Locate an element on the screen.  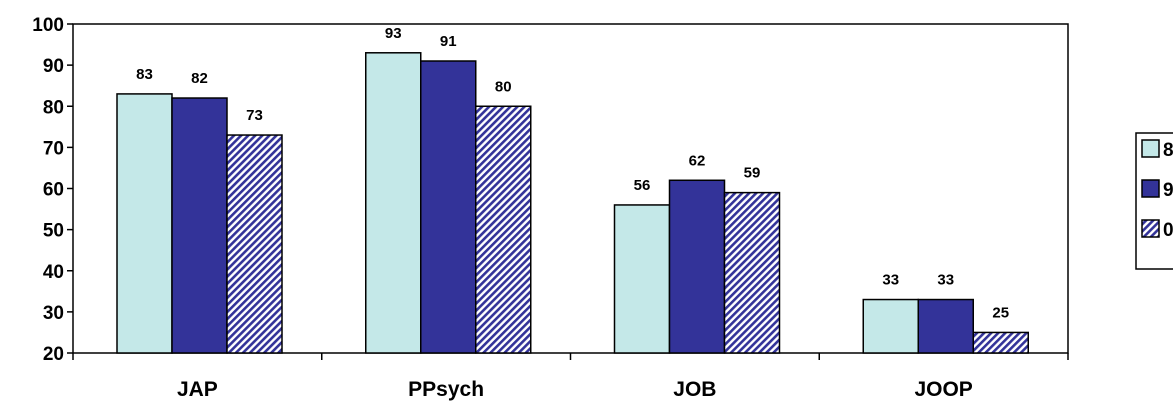
legend: 80's 90's 00's is located at coordinates (1154, 201).